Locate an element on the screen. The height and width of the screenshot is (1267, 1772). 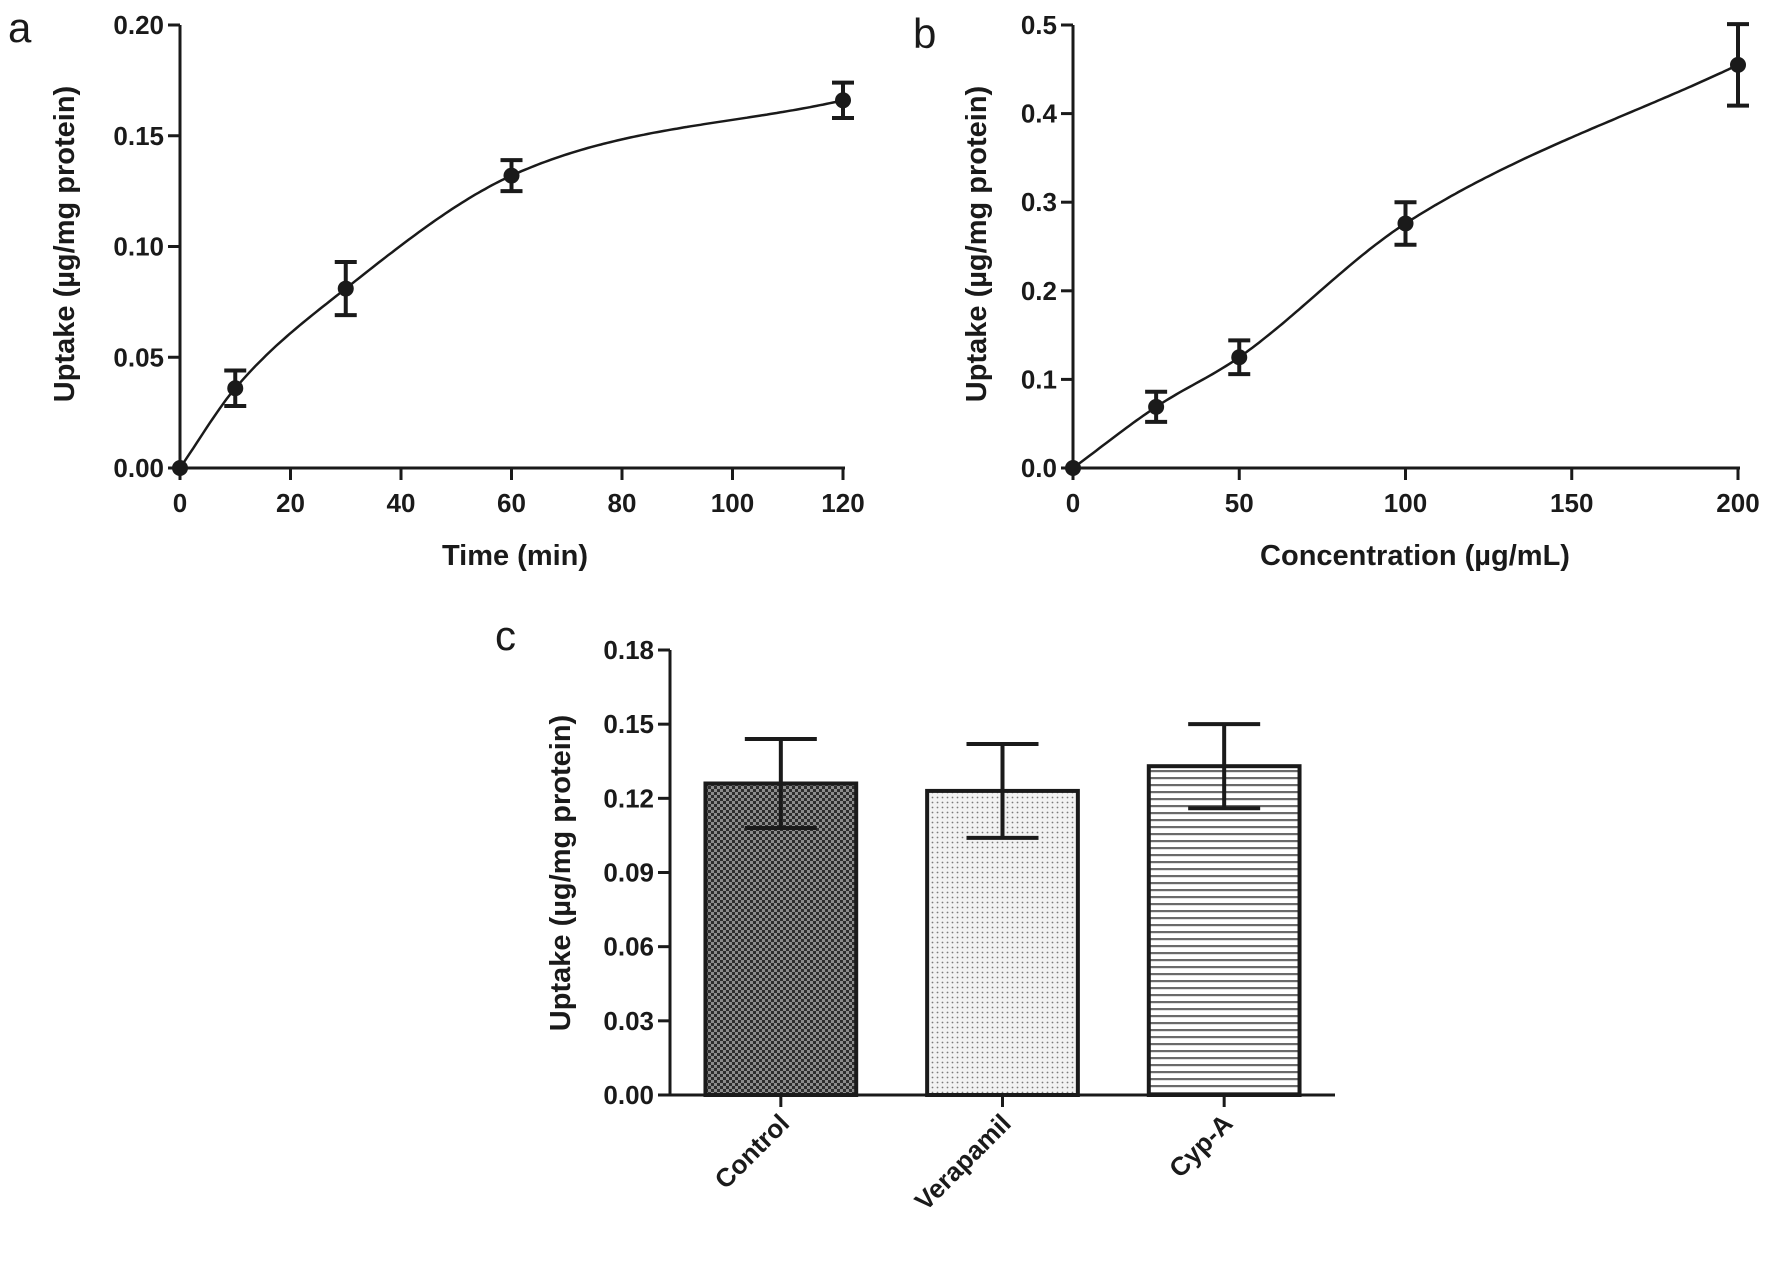
panel-c-y-tick-label: 0.00 is located at coordinates (628, 1095).